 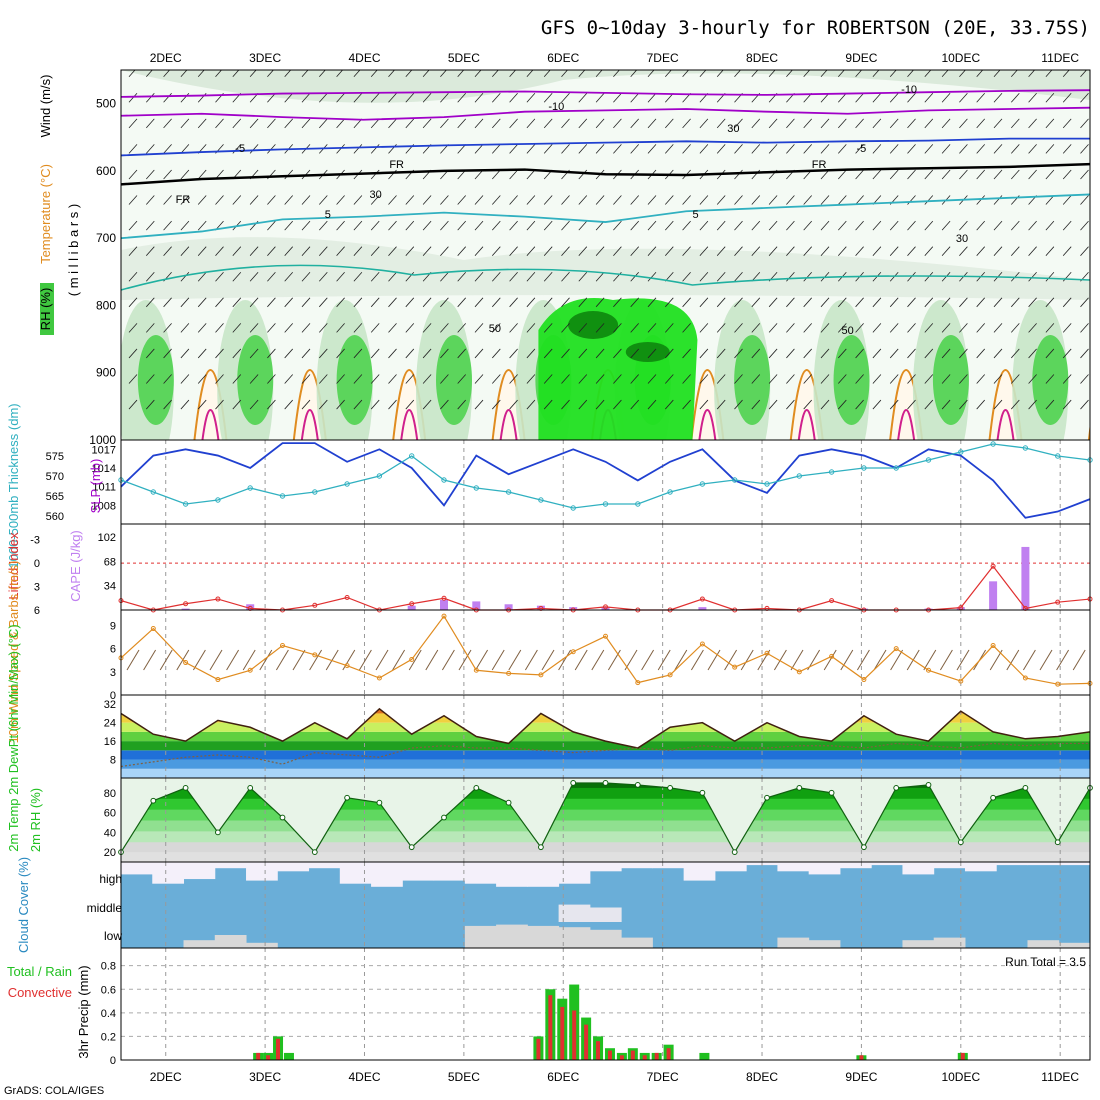 What do you see at coordinates (695, 215) in the screenshot?
I see `contour-label: 5` at bounding box center [695, 215].